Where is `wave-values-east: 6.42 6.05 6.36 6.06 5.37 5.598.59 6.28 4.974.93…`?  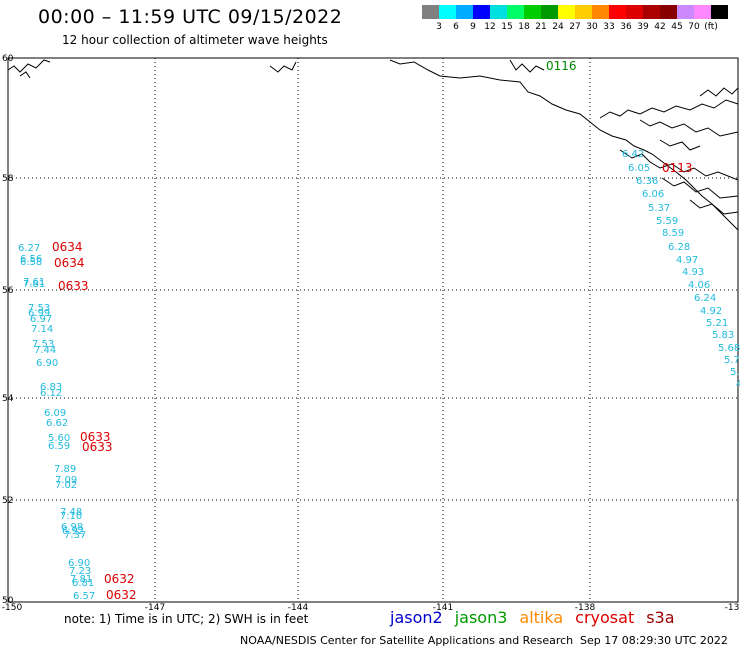 wave-values-east: 6.42 6.05 6.36 6.06 5.37 5.598.59 6.28 4.974.93… is located at coordinates (681, 269).